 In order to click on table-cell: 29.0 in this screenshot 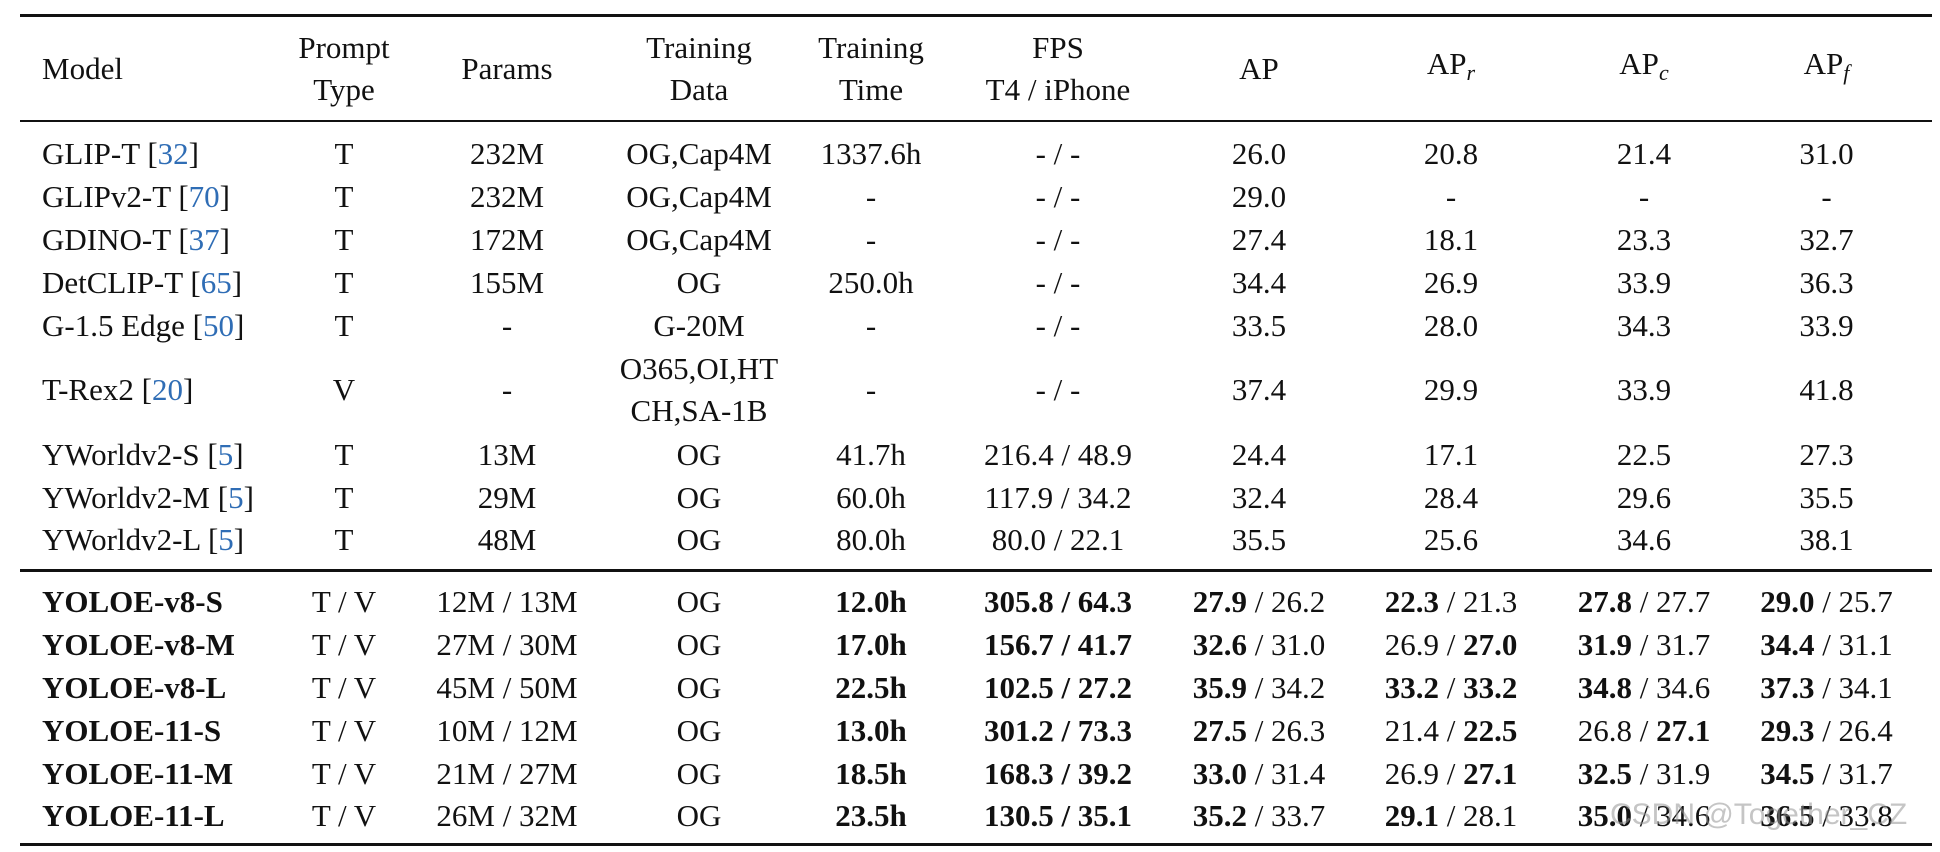, I will do `click(1259, 196)`.